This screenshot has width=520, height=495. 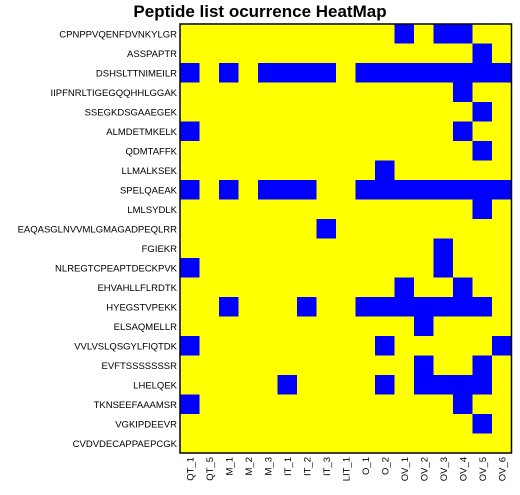 What do you see at coordinates (141, 307) in the screenshot?
I see `row-label: HYEGSTVPEKK` at bounding box center [141, 307].